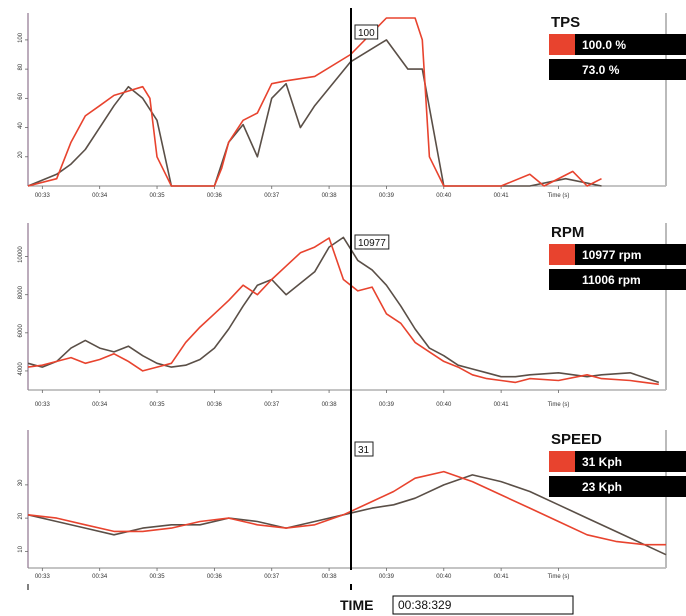 Image resolution: width=686 pixels, height=616 pixels. What do you see at coordinates (604, 45) in the screenshot?
I see `value-label: 100.0 %` at bounding box center [604, 45].